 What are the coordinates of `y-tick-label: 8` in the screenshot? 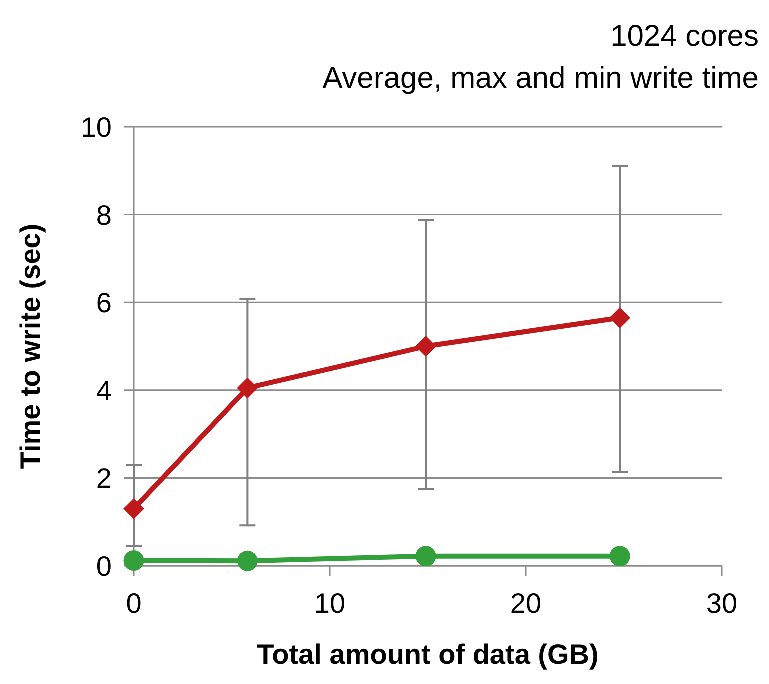 It's located at (104, 215).